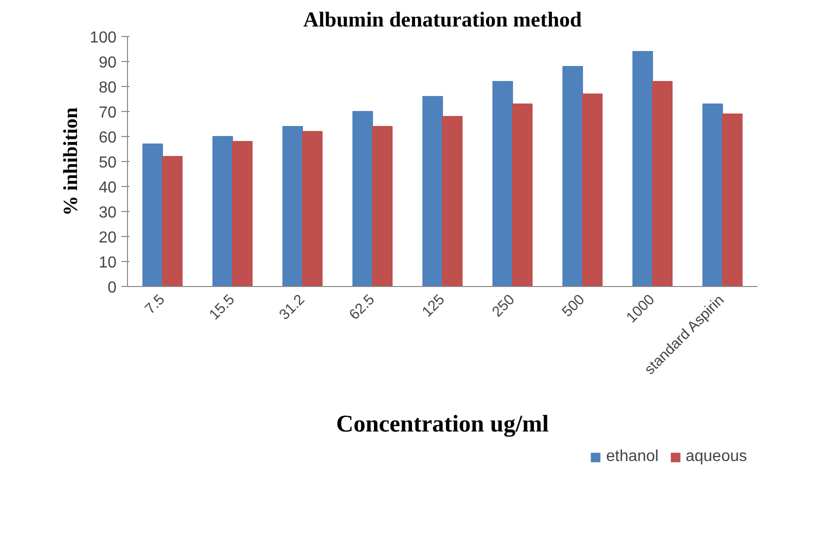  What do you see at coordinates (107, 163) in the screenshot?
I see `y-tick-label: 50` at bounding box center [107, 163].